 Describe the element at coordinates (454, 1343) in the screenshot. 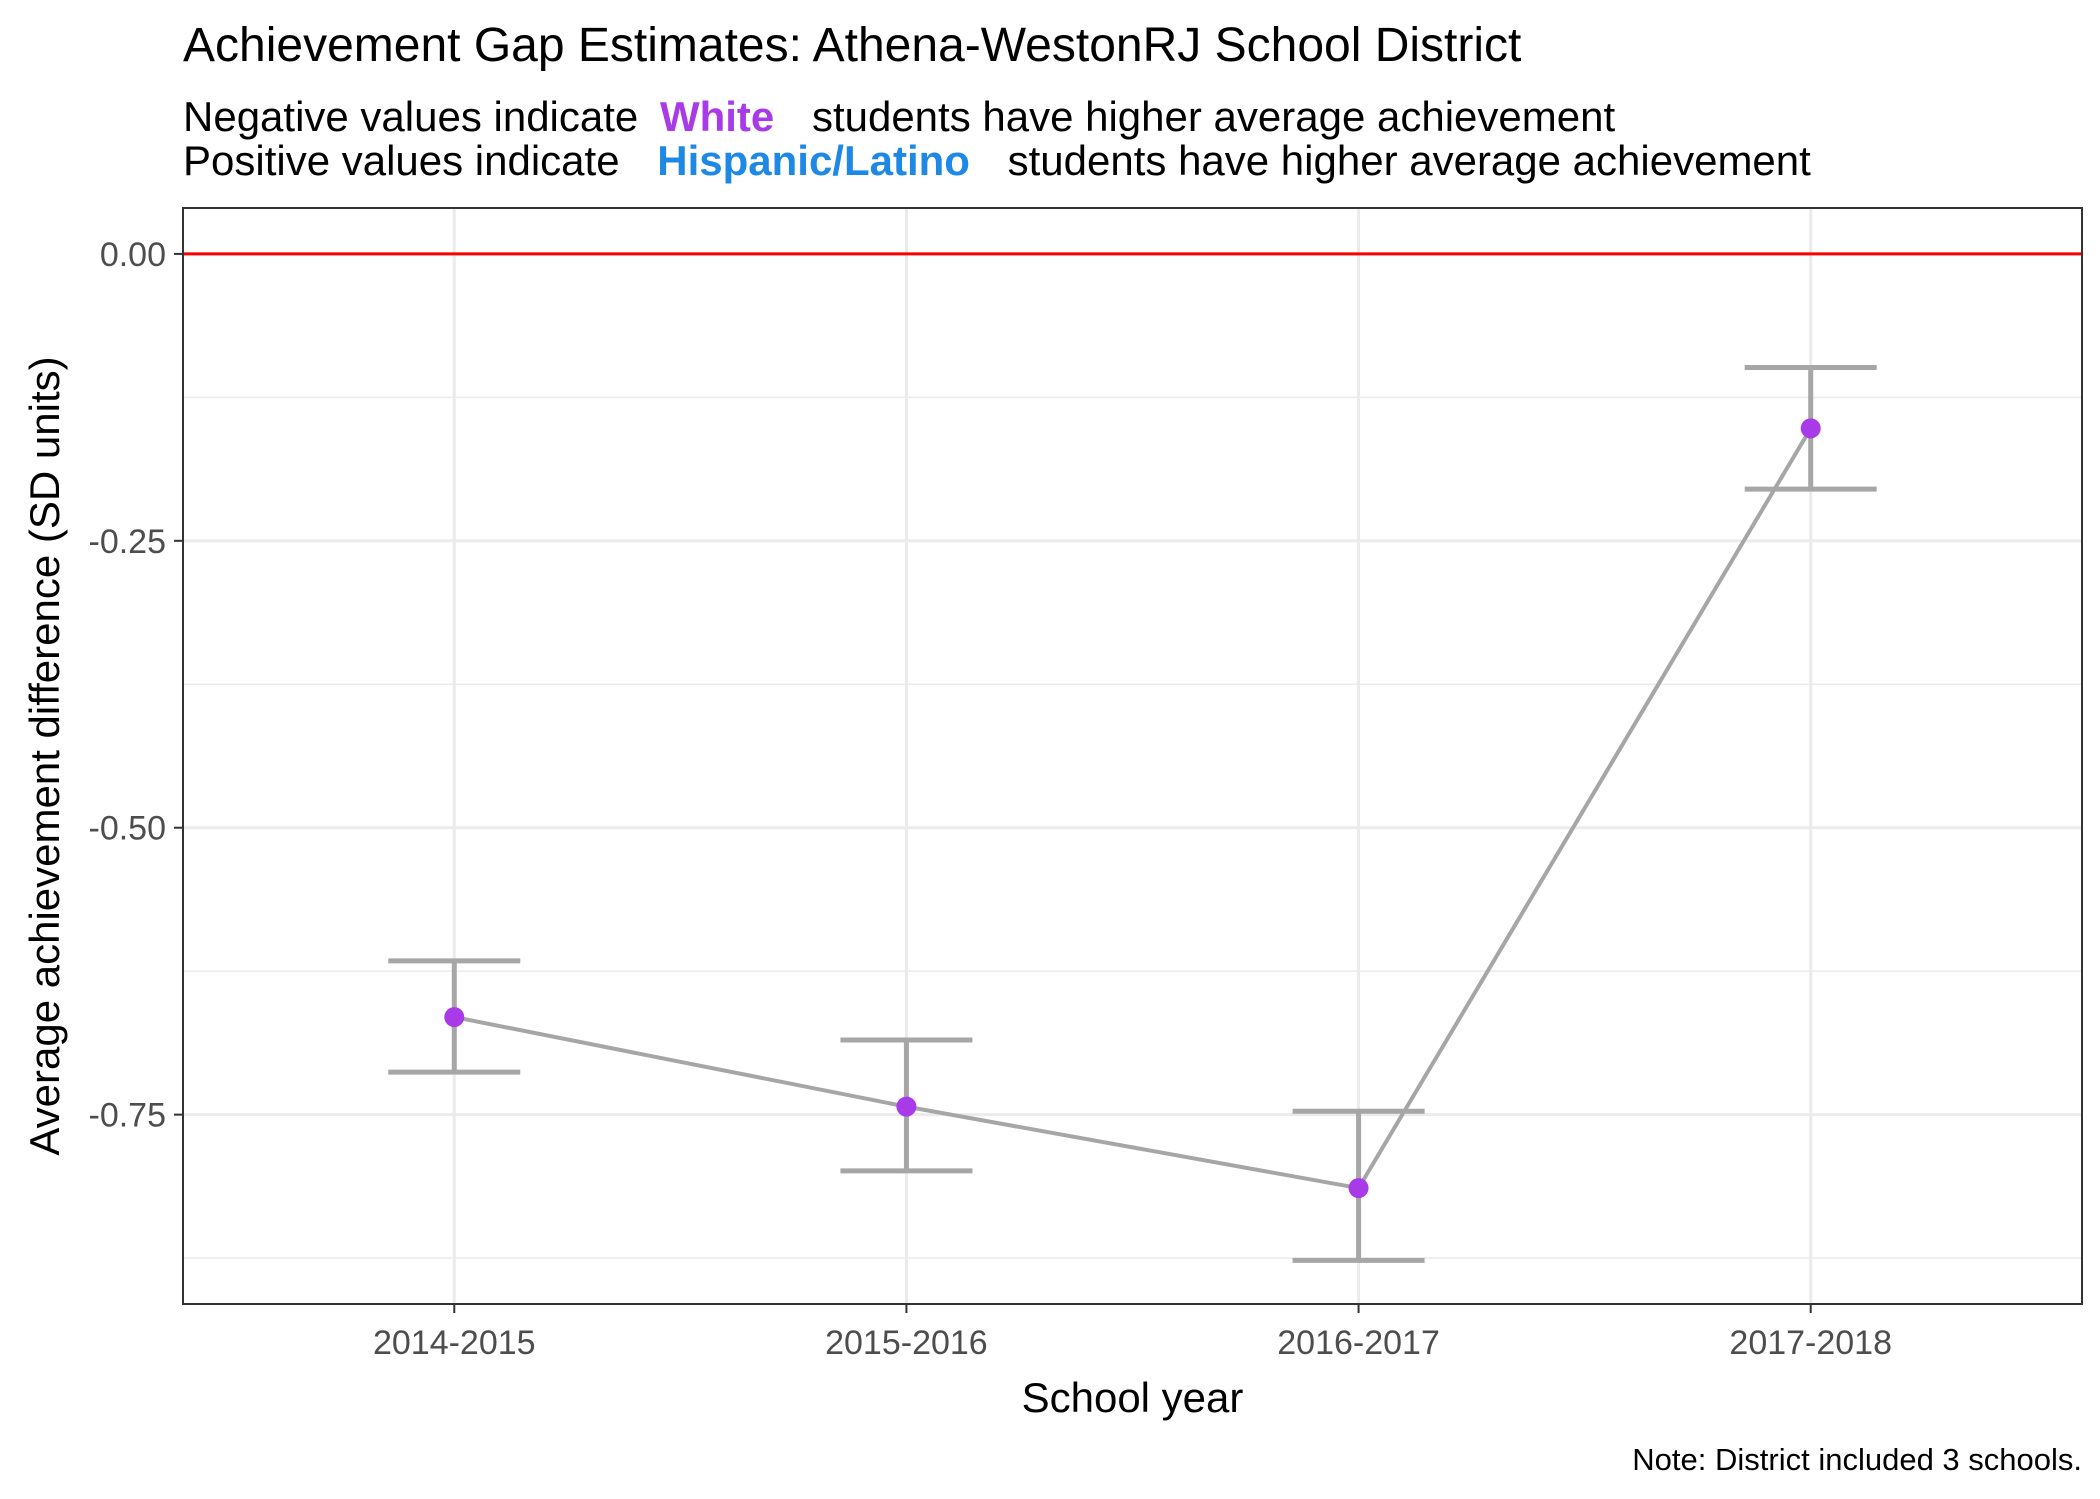

I see `x-tick-label: 2014-2015` at that location.